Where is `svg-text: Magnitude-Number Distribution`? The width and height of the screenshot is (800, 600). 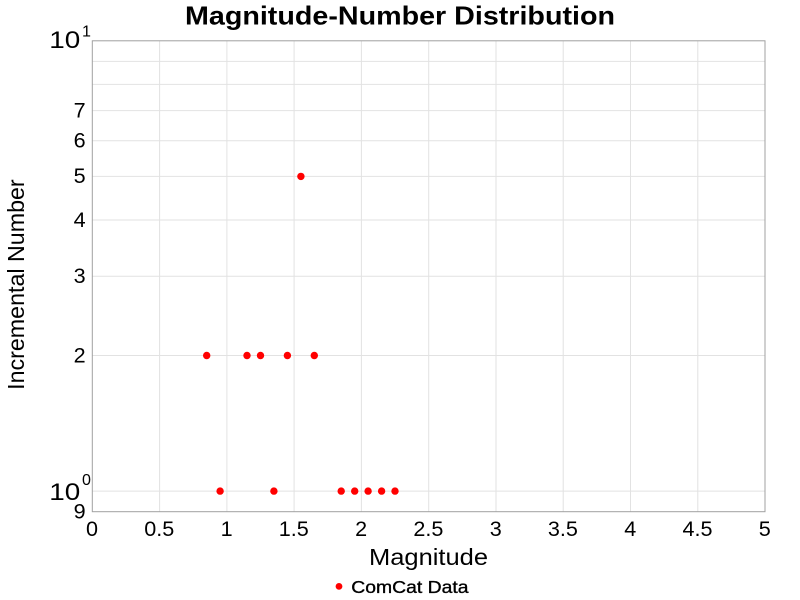
svg-text: Magnitude-Number Distribution is located at coordinates (400, 16).